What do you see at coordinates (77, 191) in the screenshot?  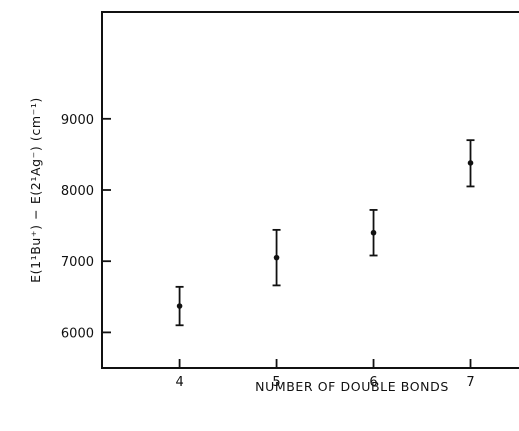 I see `y-tick-label: 8000` at bounding box center [77, 191].